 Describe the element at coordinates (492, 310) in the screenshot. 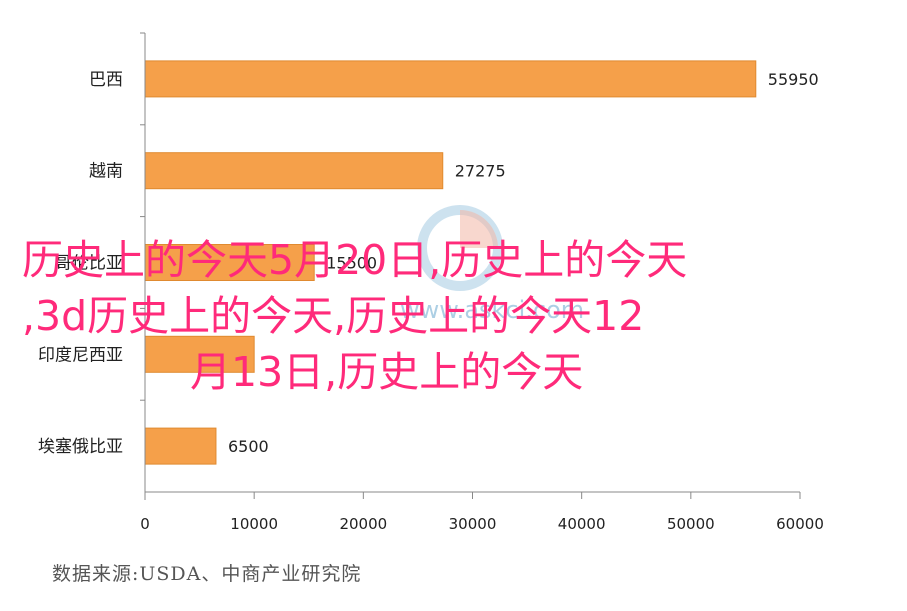

I see `watermark-text: www.askci.com` at that location.